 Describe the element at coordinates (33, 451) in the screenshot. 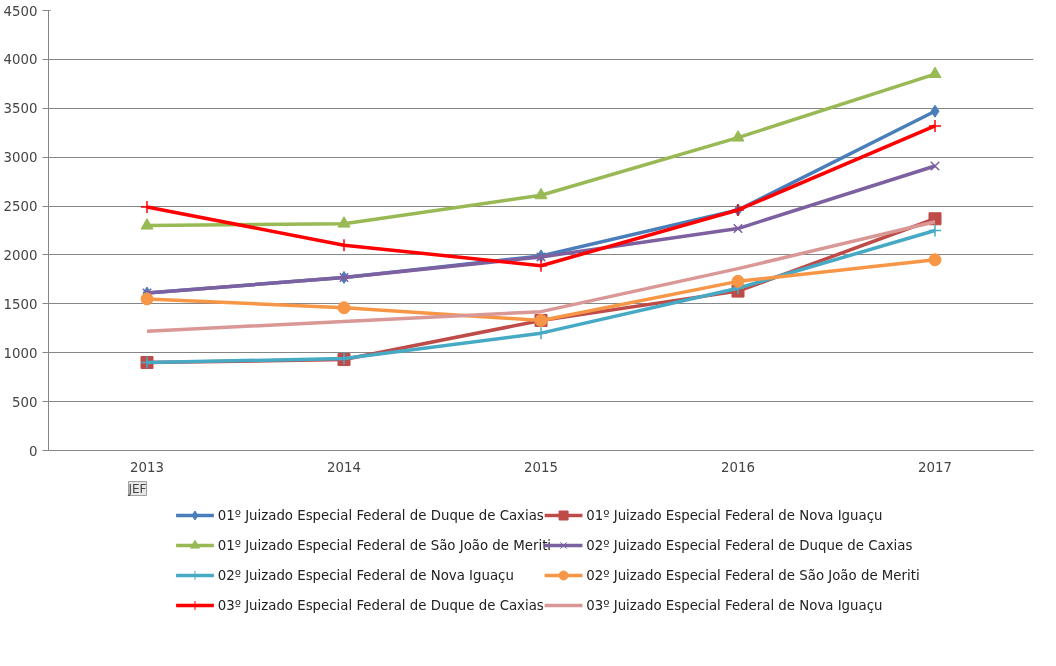

I see `y-tick-label: 0` at that location.